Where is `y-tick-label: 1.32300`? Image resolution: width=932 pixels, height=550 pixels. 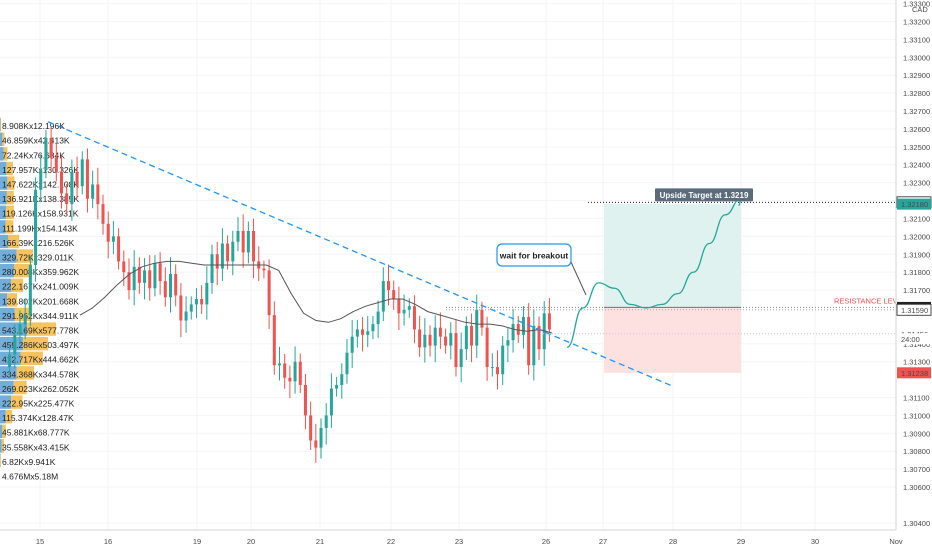
y-tick-label: 1.32300 is located at coordinates (916, 183).